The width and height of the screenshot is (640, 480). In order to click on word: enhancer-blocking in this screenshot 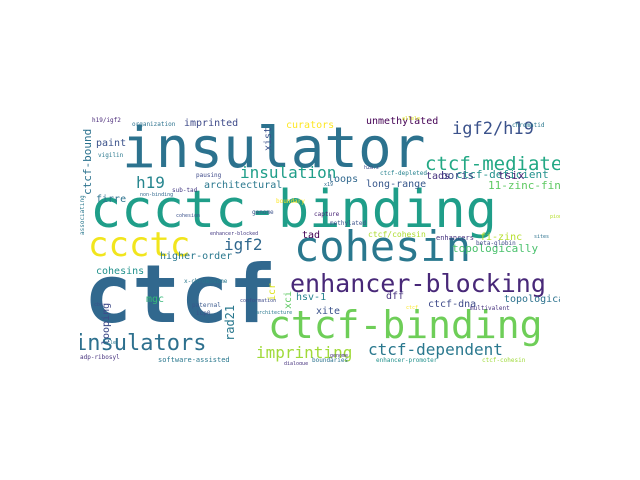, I will do `click(418, 283)`.